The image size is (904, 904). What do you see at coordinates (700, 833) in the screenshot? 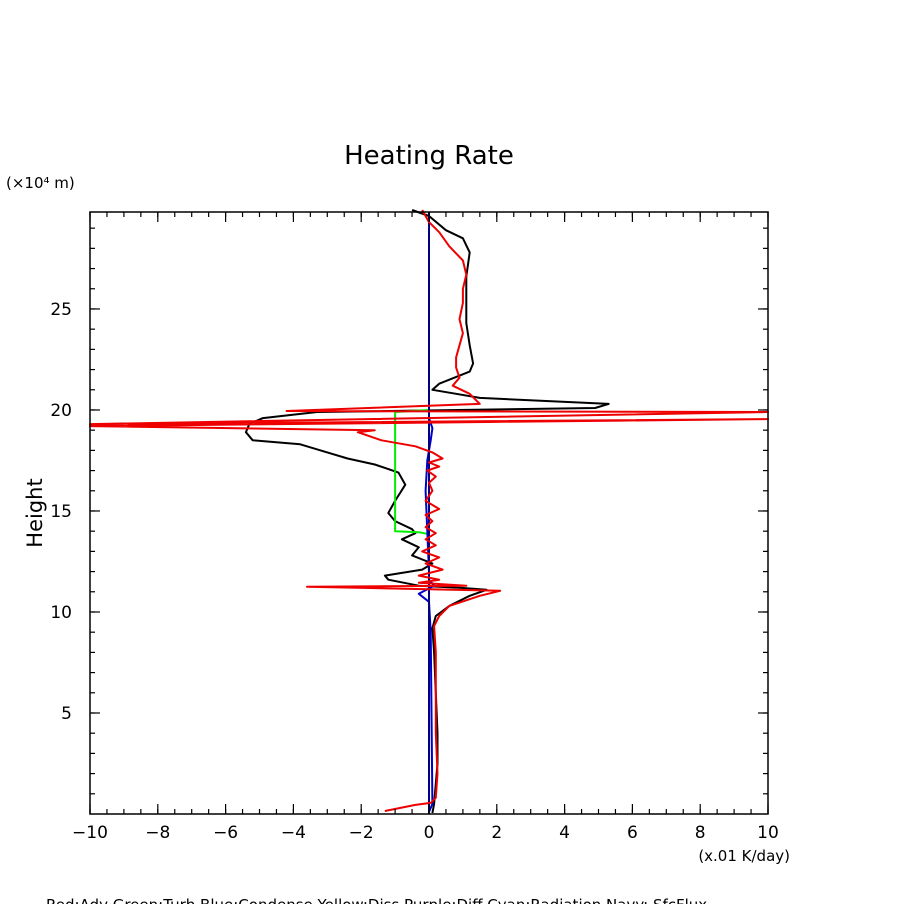
I see `x-tick-label: 8` at bounding box center [700, 833].